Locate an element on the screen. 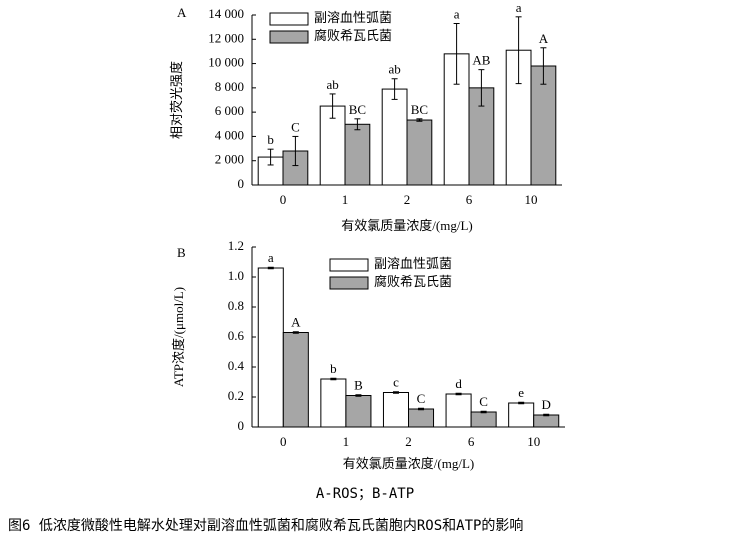 The width and height of the screenshot is (731, 542). y-axis-label: ATP浓度/(μmol/L) is located at coordinates (178, 337).